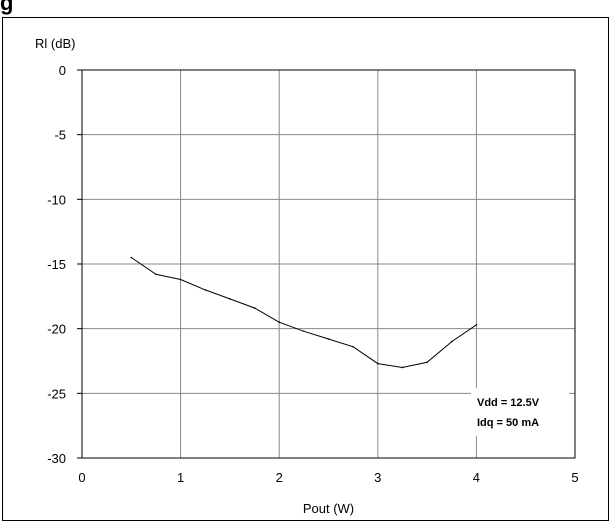  Describe the element at coordinates (56, 264) in the screenshot. I see `y-tick-label: -15` at that location.